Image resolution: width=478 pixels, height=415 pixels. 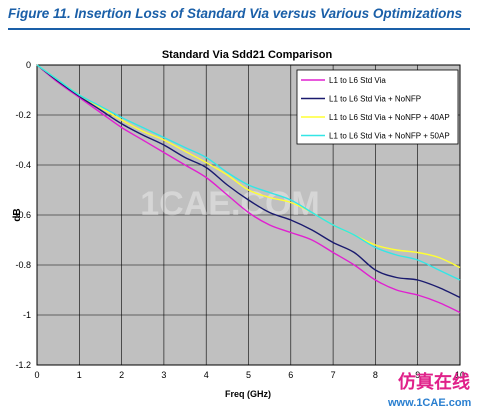 I want to click on y-tick-label: -0.2, so click(x=23, y=115).